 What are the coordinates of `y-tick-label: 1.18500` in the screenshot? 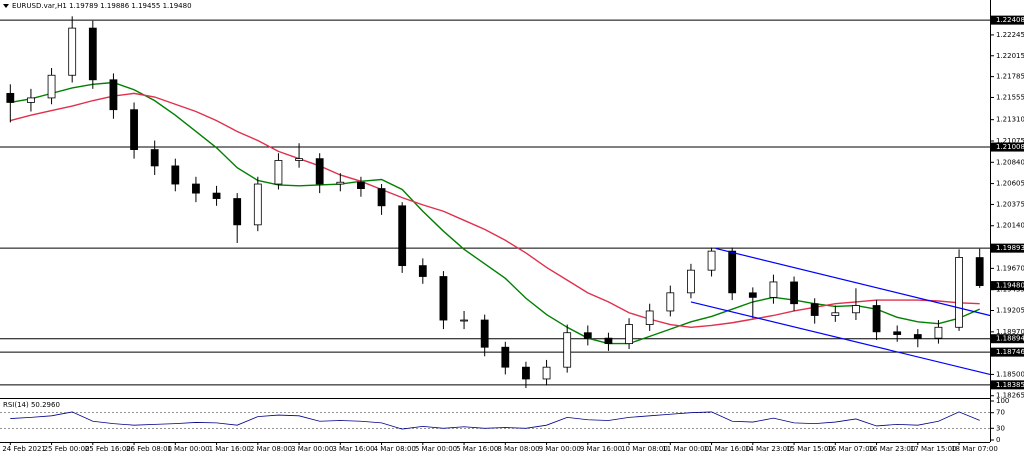 It's located at (1010, 374).